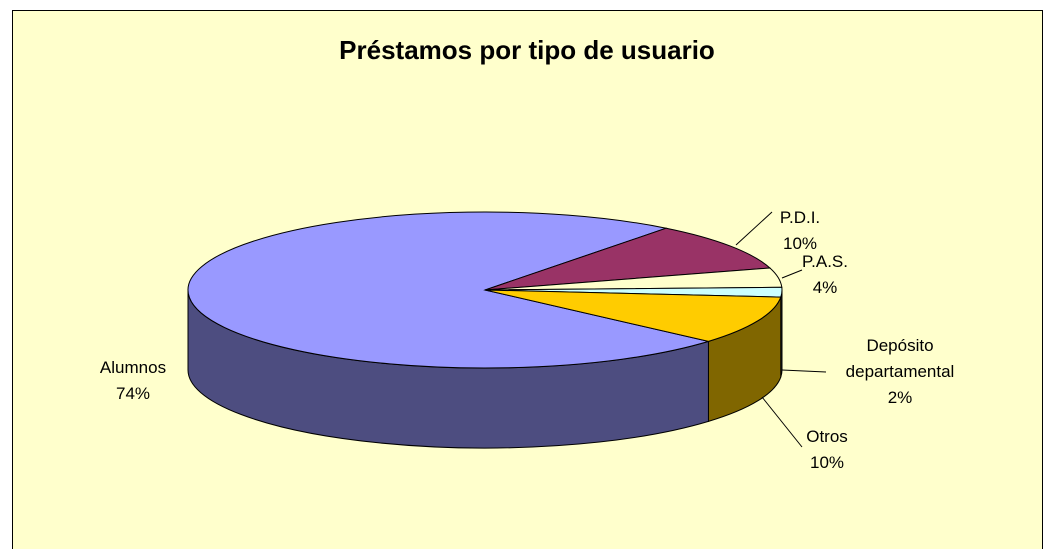  Describe the element at coordinates (825, 261) in the screenshot. I see `label-name: P.A.S.` at that location.